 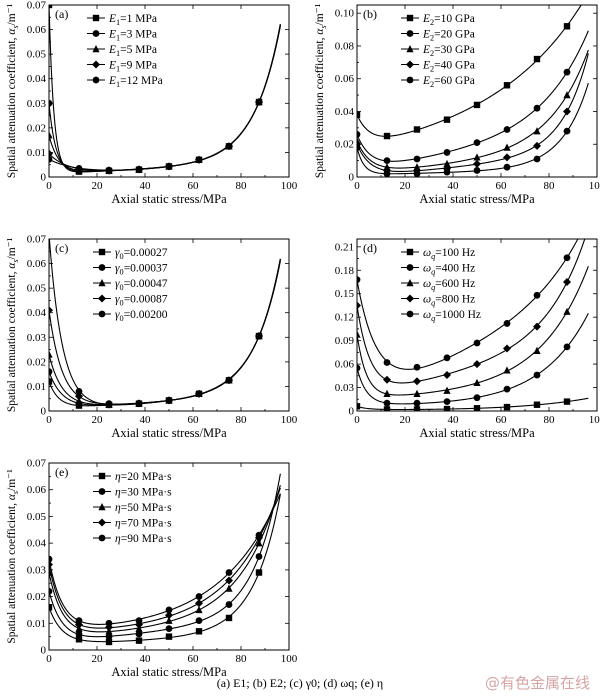 I want to click on y-tick-label: 0.06, so click(x=37, y=490).